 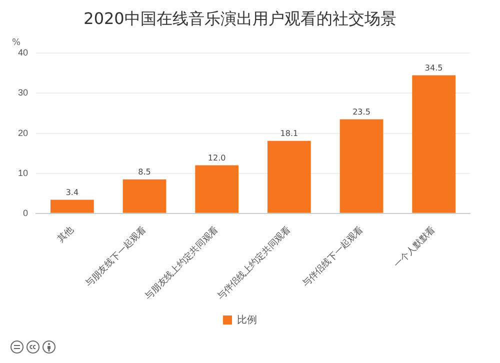 I want to click on data-label: 8.5, so click(x=144, y=171).